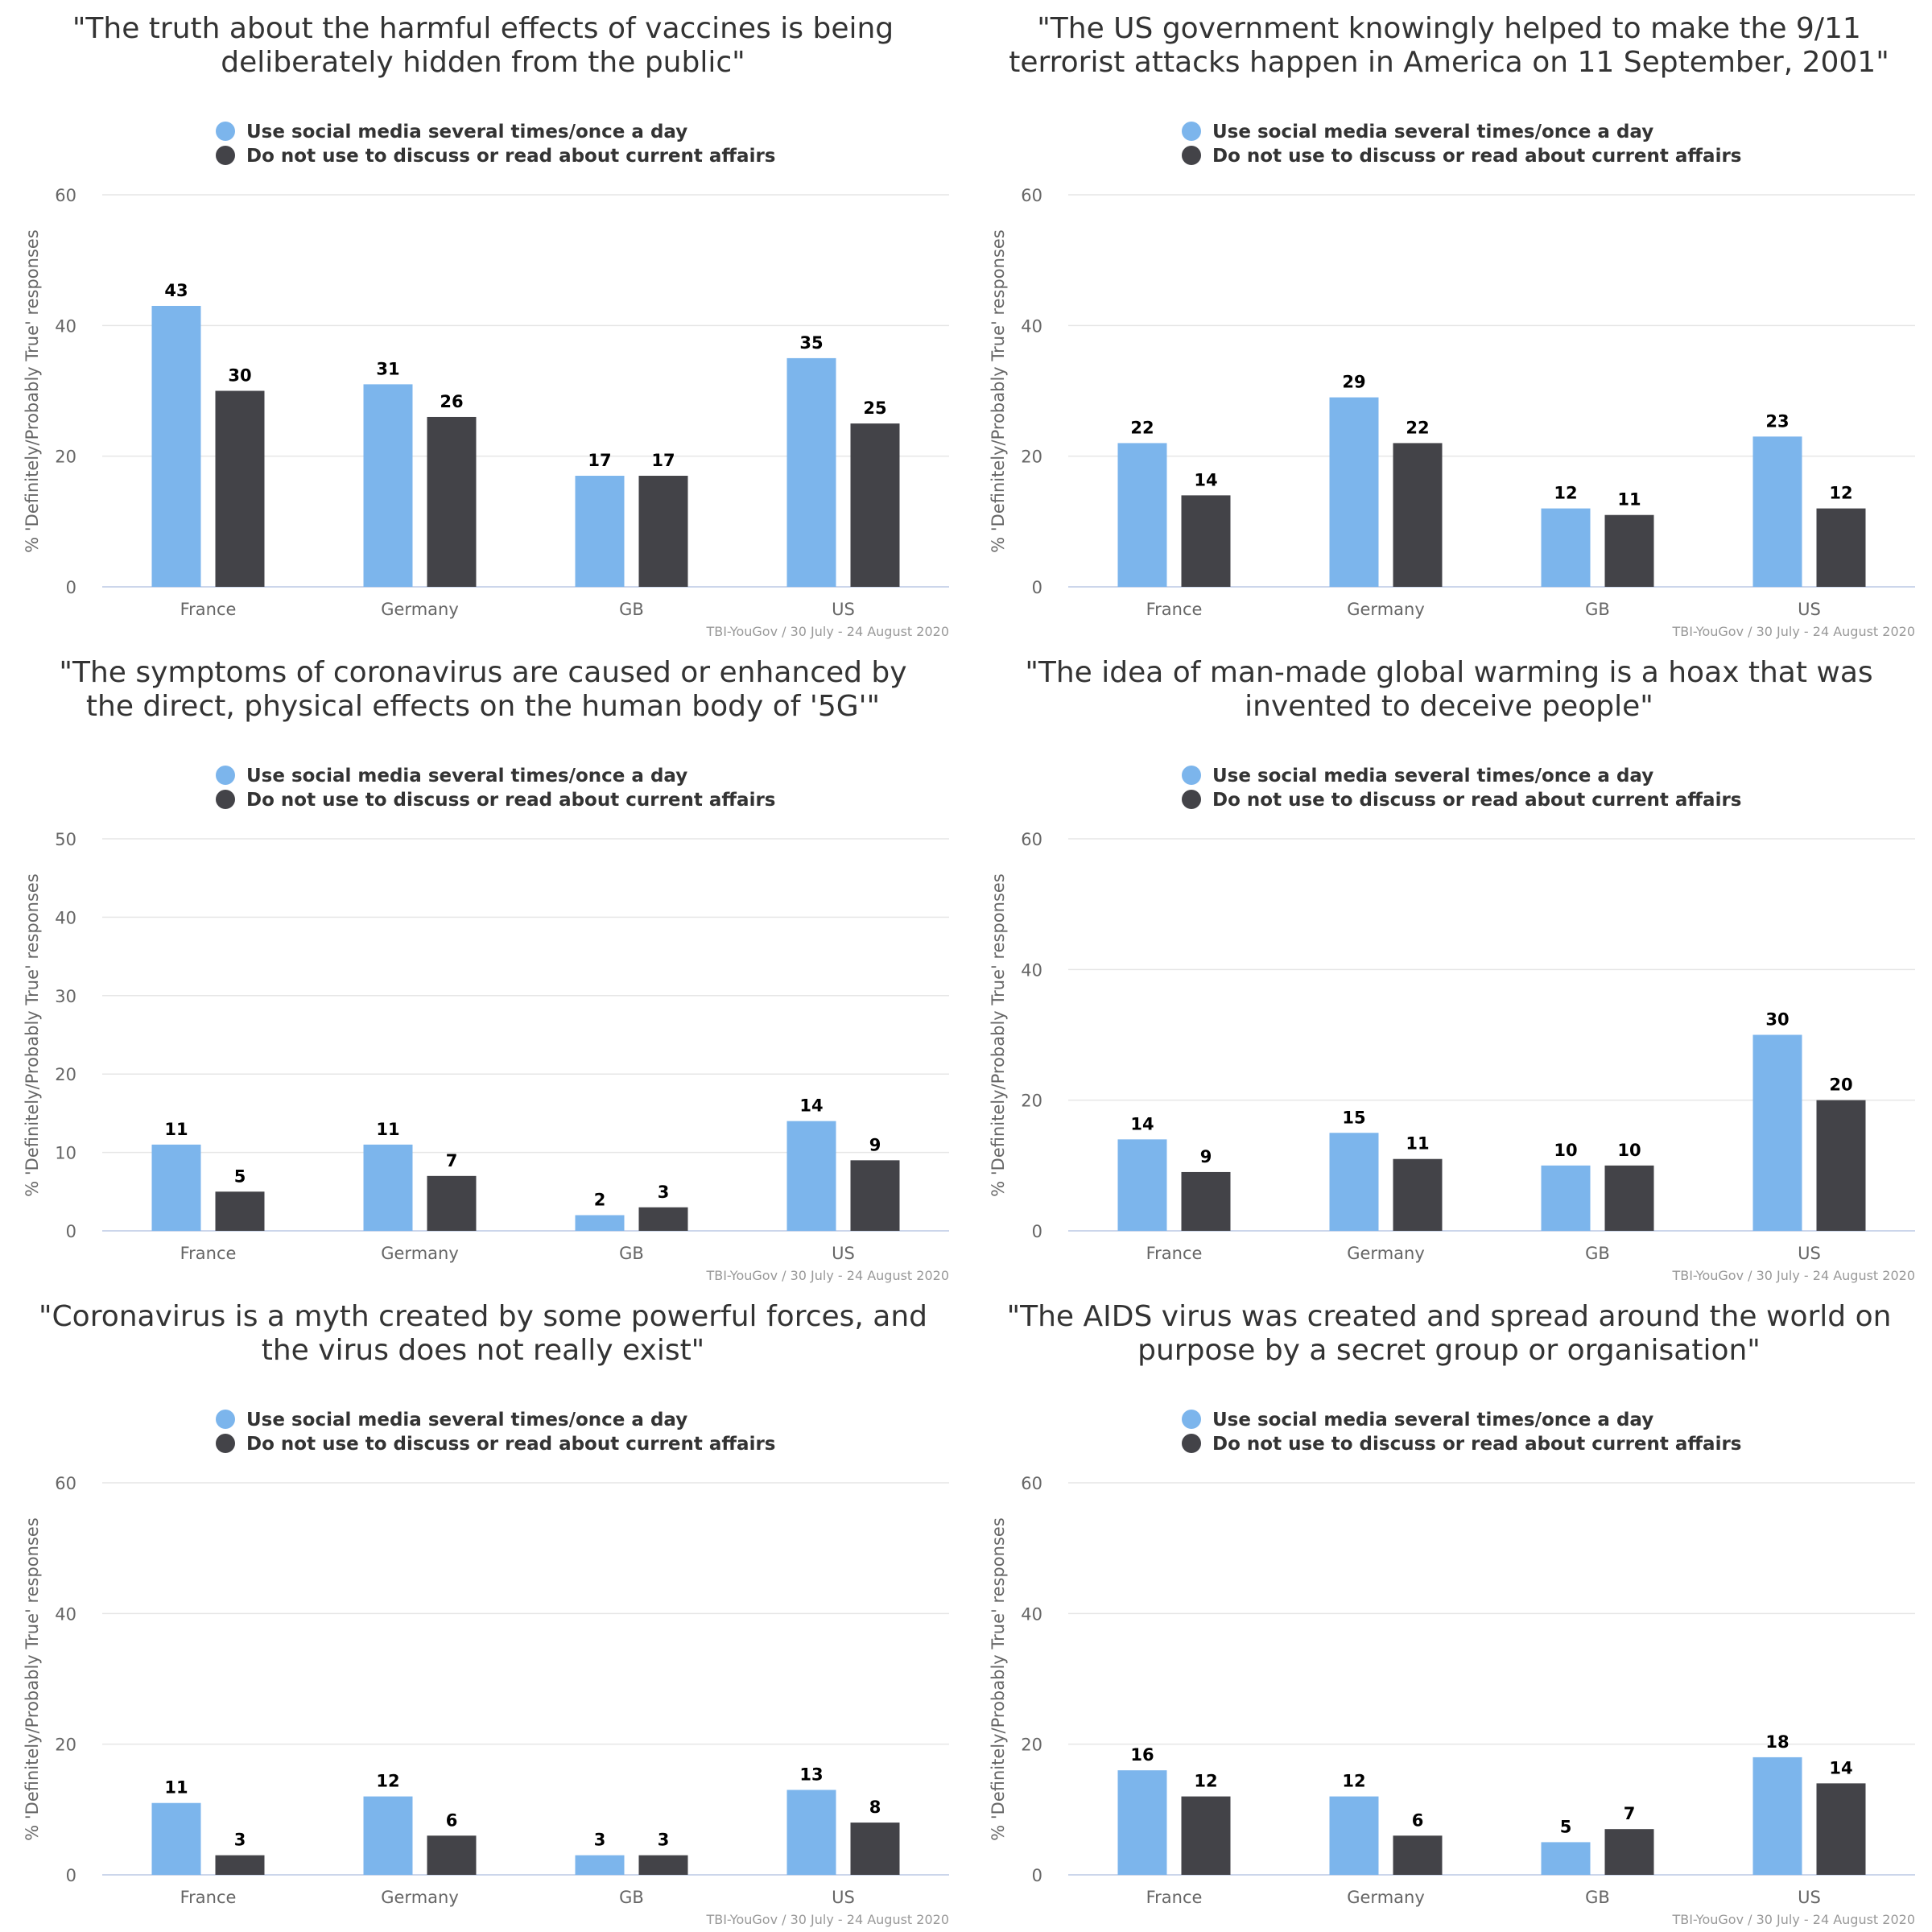 This screenshot has width=1932, height=1932. Describe the element at coordinates (208, 609) in the screenshot. I see `x-tick-label: France` at that location.